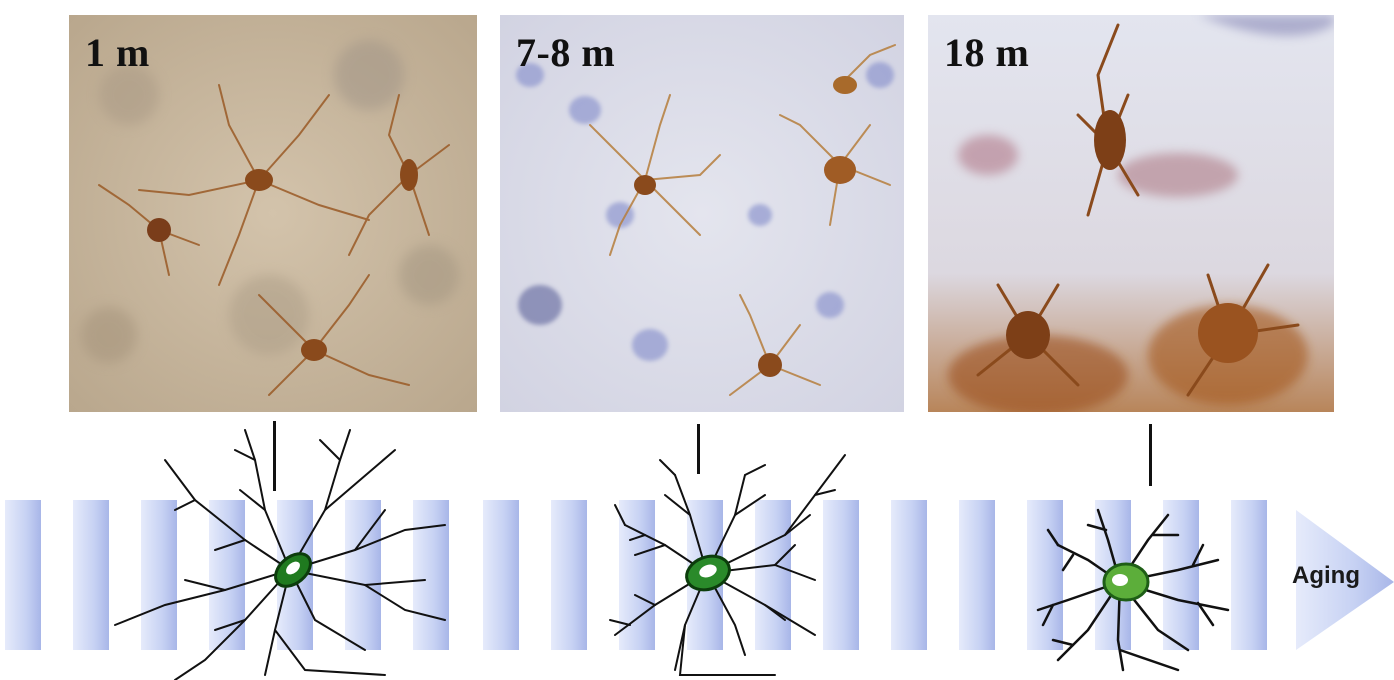  I want to click on intermediate-microglia-drawing, so click(727, 565).